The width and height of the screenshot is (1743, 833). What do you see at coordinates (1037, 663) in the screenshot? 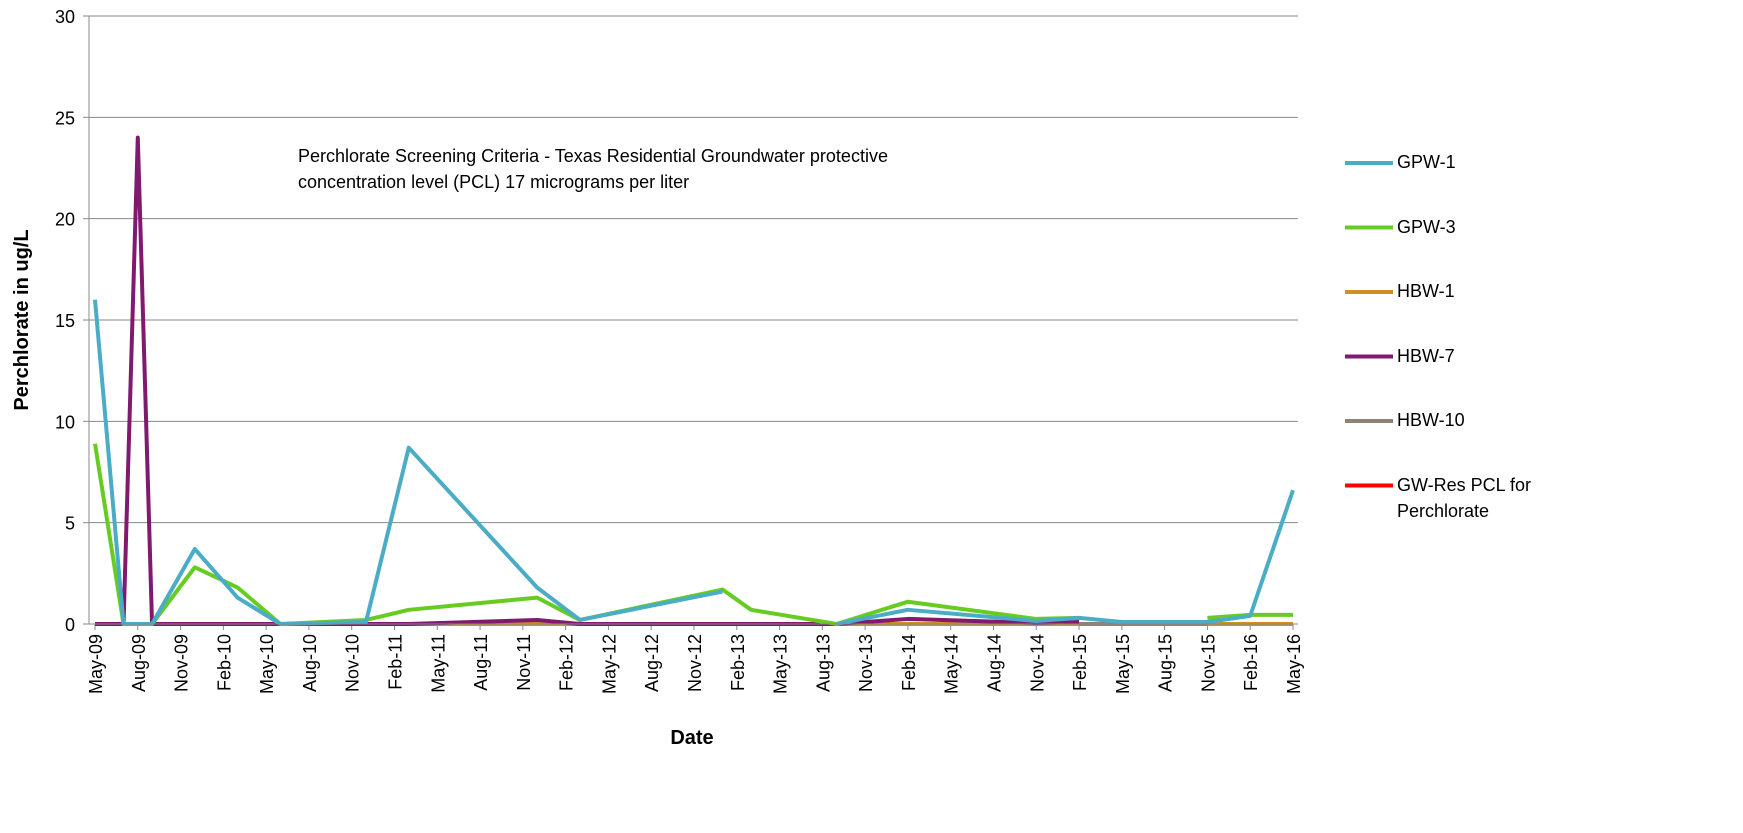
I see `x-tick-label: Nov-14` at bounding box center [1037, 663].